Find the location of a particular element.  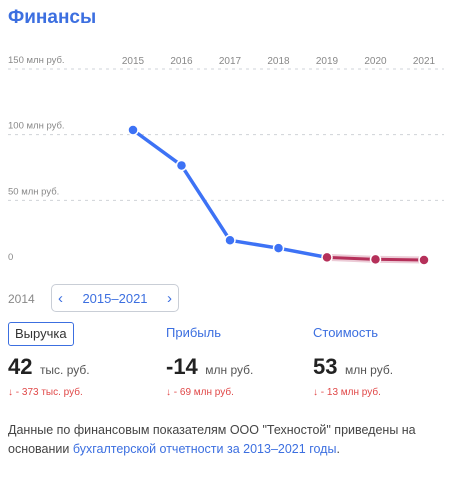

x-tick-label: 2016 is located at coordinates (181, 61).